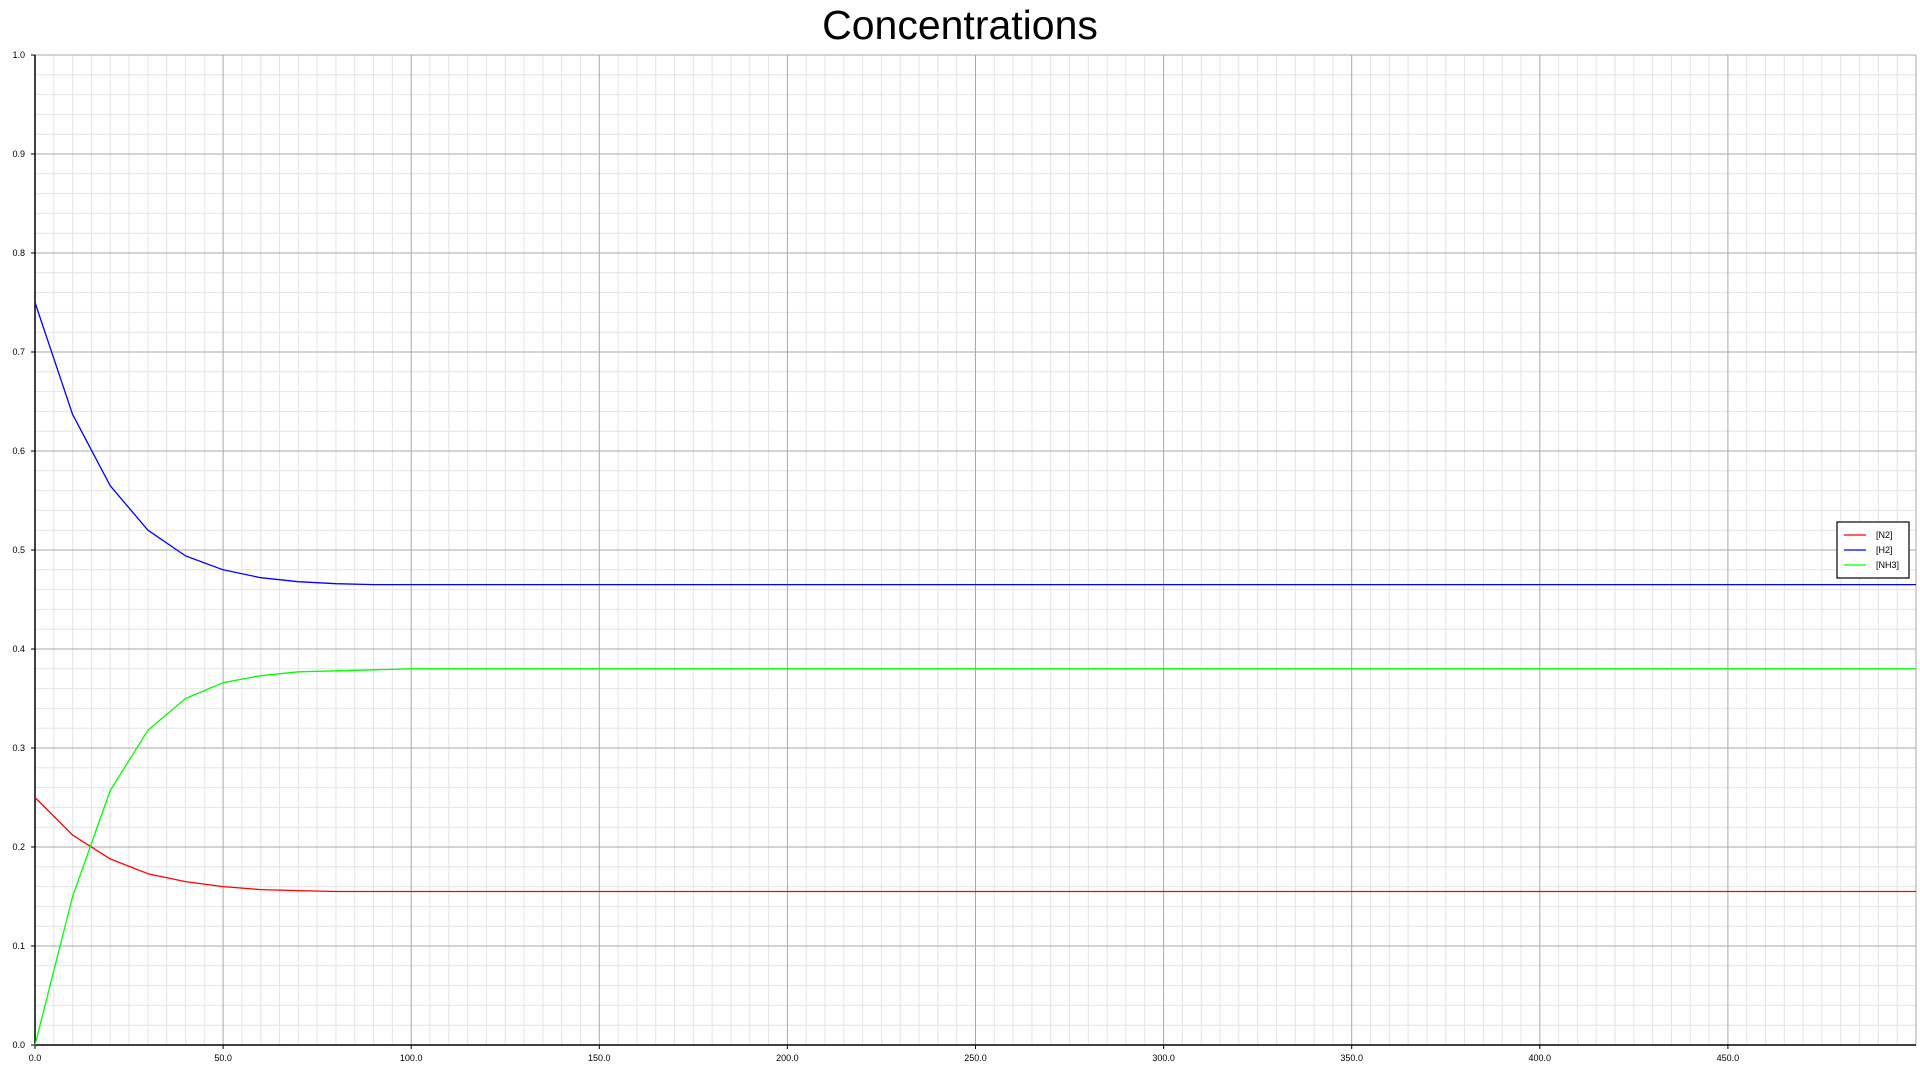 This screenshot has width=1920, height=1080. What do you see at coordinates (18, 154) in the screenshot?
I see `y-tick-label: 0.9` at bounding box center [18, 154].